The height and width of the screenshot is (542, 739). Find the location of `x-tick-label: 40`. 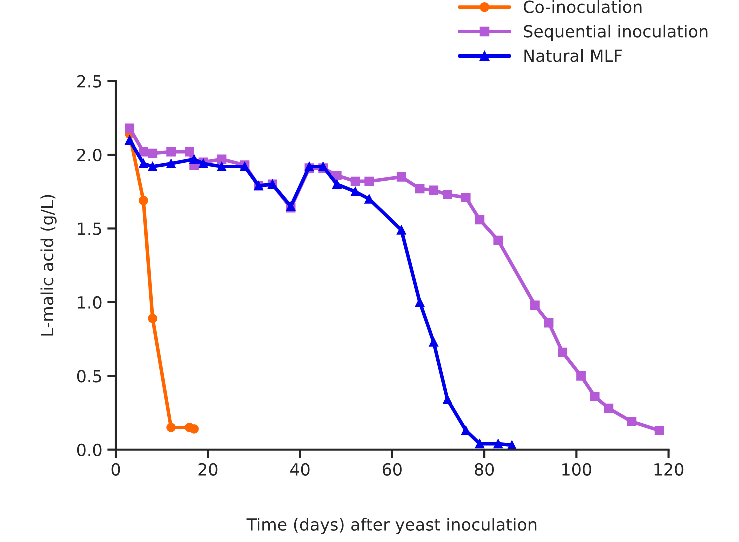

x-tick-label: 40 is located at coordinates (300, 469).